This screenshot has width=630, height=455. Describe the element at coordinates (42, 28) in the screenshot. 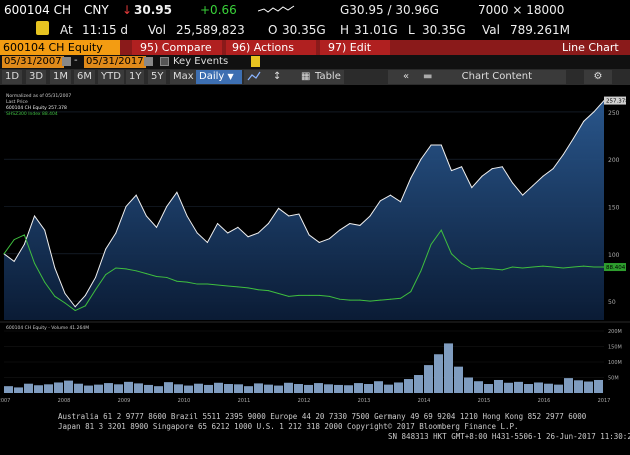

I see `alert-icon` at that location.